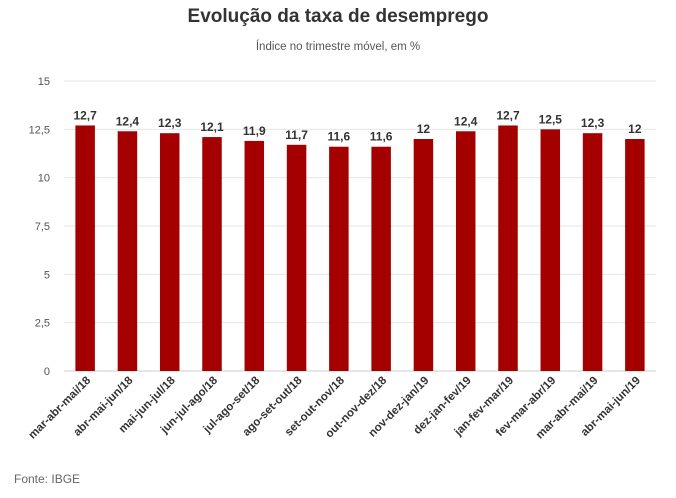 The height and width of the screenshot is (498, 676). Describe the element at coordinates (42, 324) in the screenshot. I see `y-tick-label: 2,5` at that location.